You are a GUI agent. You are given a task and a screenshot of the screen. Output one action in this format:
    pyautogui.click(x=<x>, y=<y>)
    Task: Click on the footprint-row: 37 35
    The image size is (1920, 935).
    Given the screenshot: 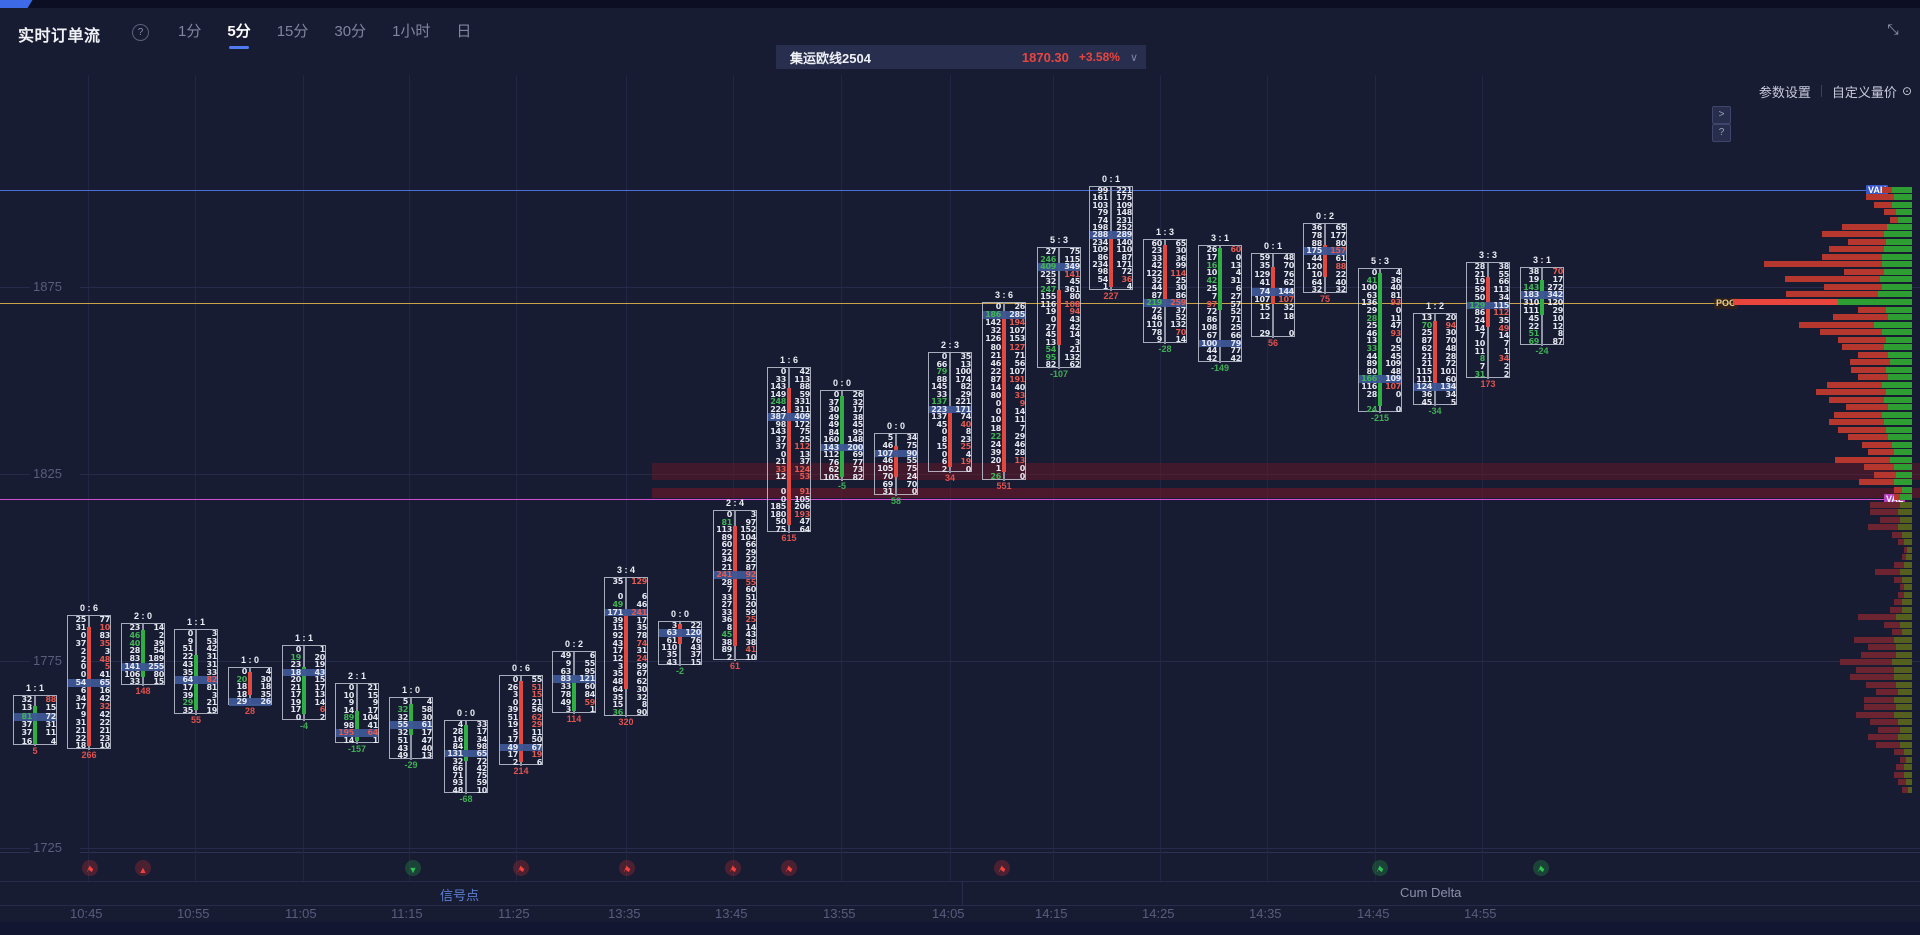 What is the action you would take?
    pyautogui.click(x=89, y=643)
    